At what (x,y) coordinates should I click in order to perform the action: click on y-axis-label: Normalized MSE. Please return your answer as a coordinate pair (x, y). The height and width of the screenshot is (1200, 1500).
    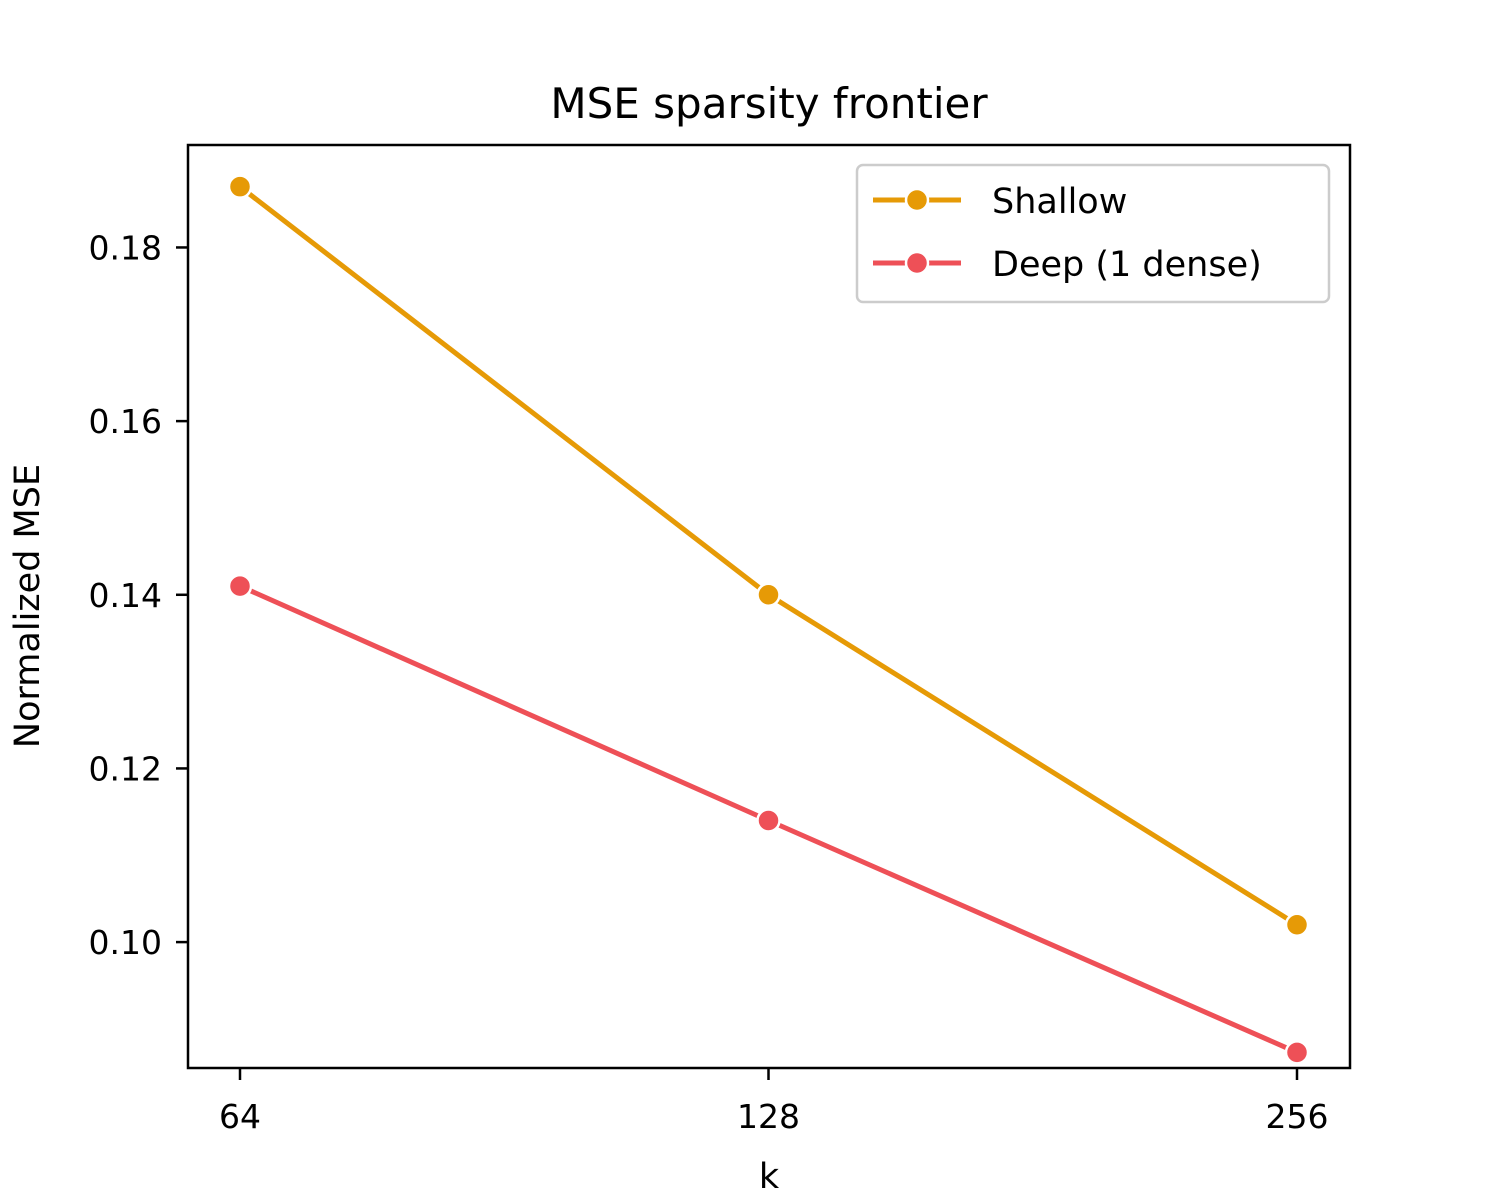
    Looking at the image, I should click on (28, 606).